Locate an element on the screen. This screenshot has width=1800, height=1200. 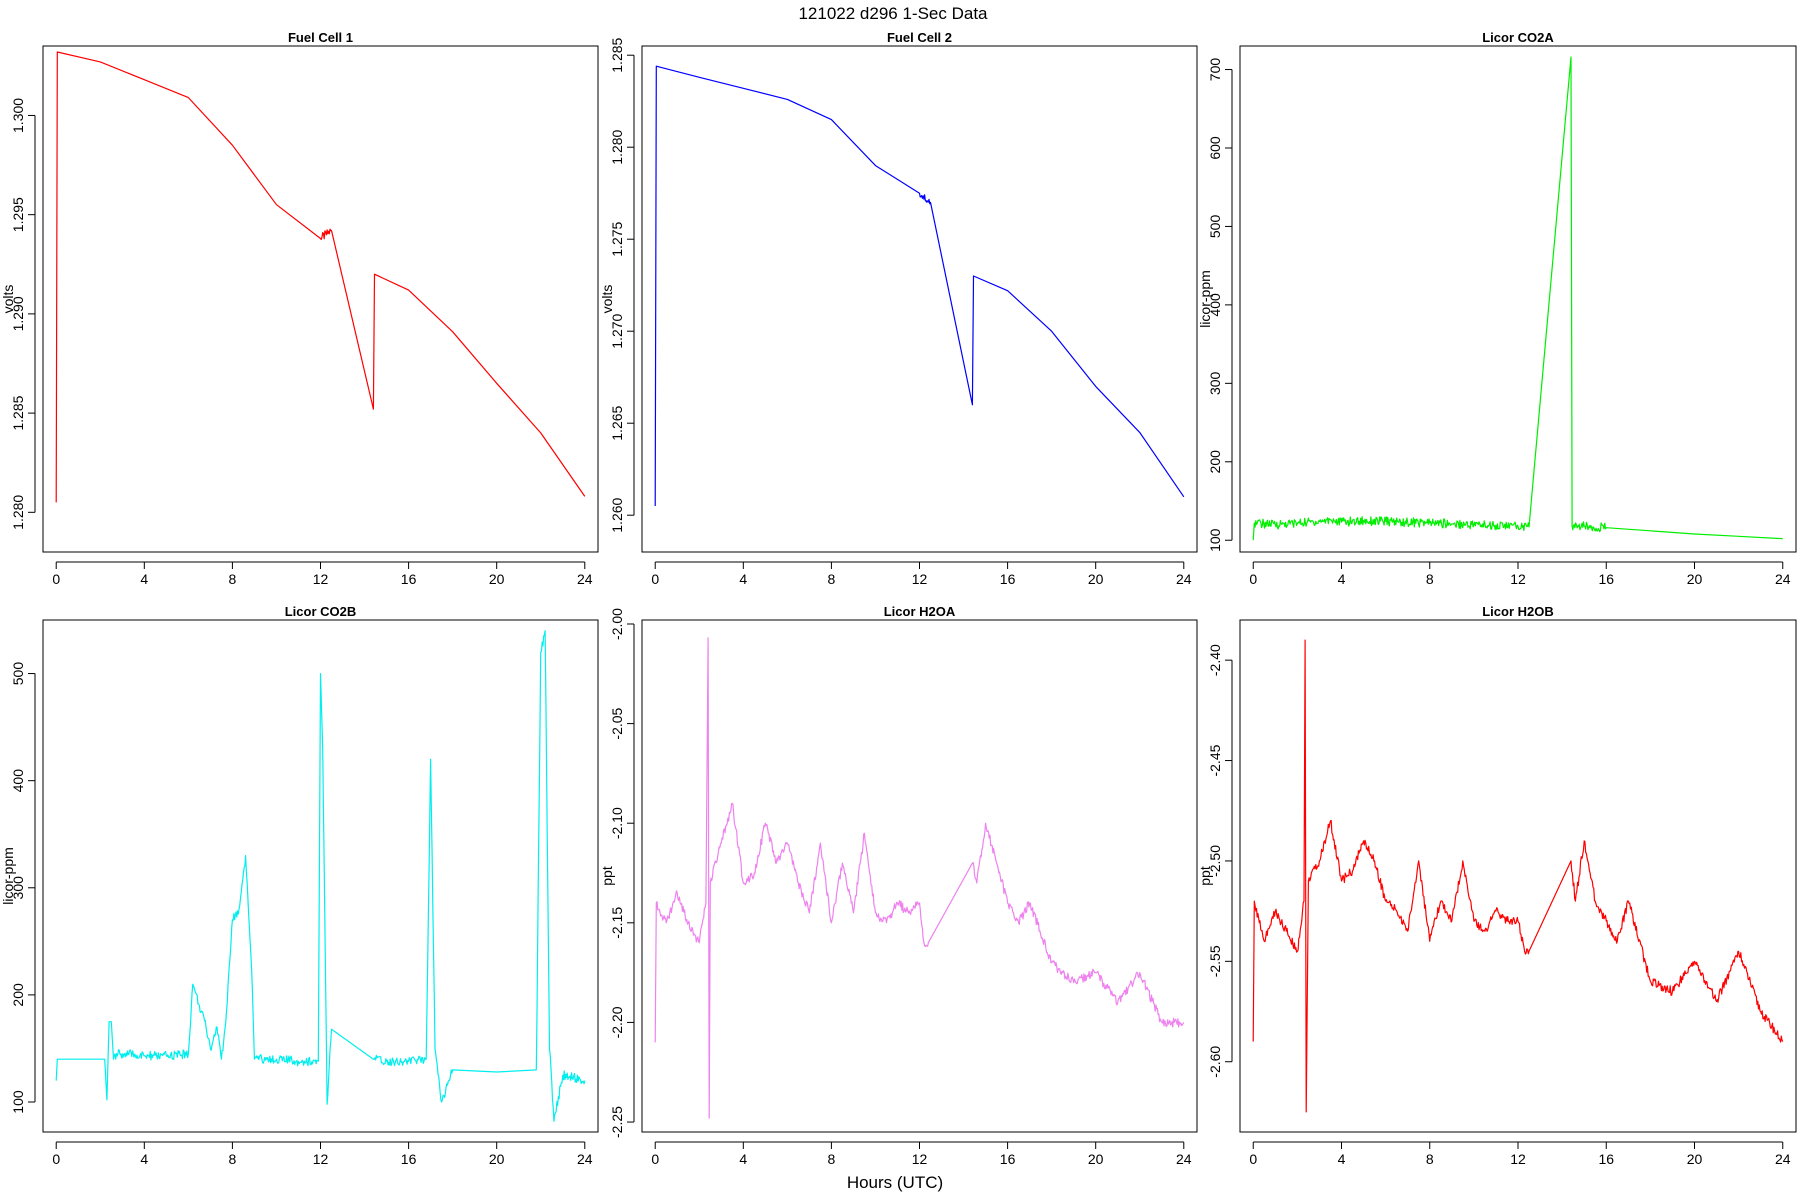
y-tick-label: -2.50 is located at coordinates (1215, 861).